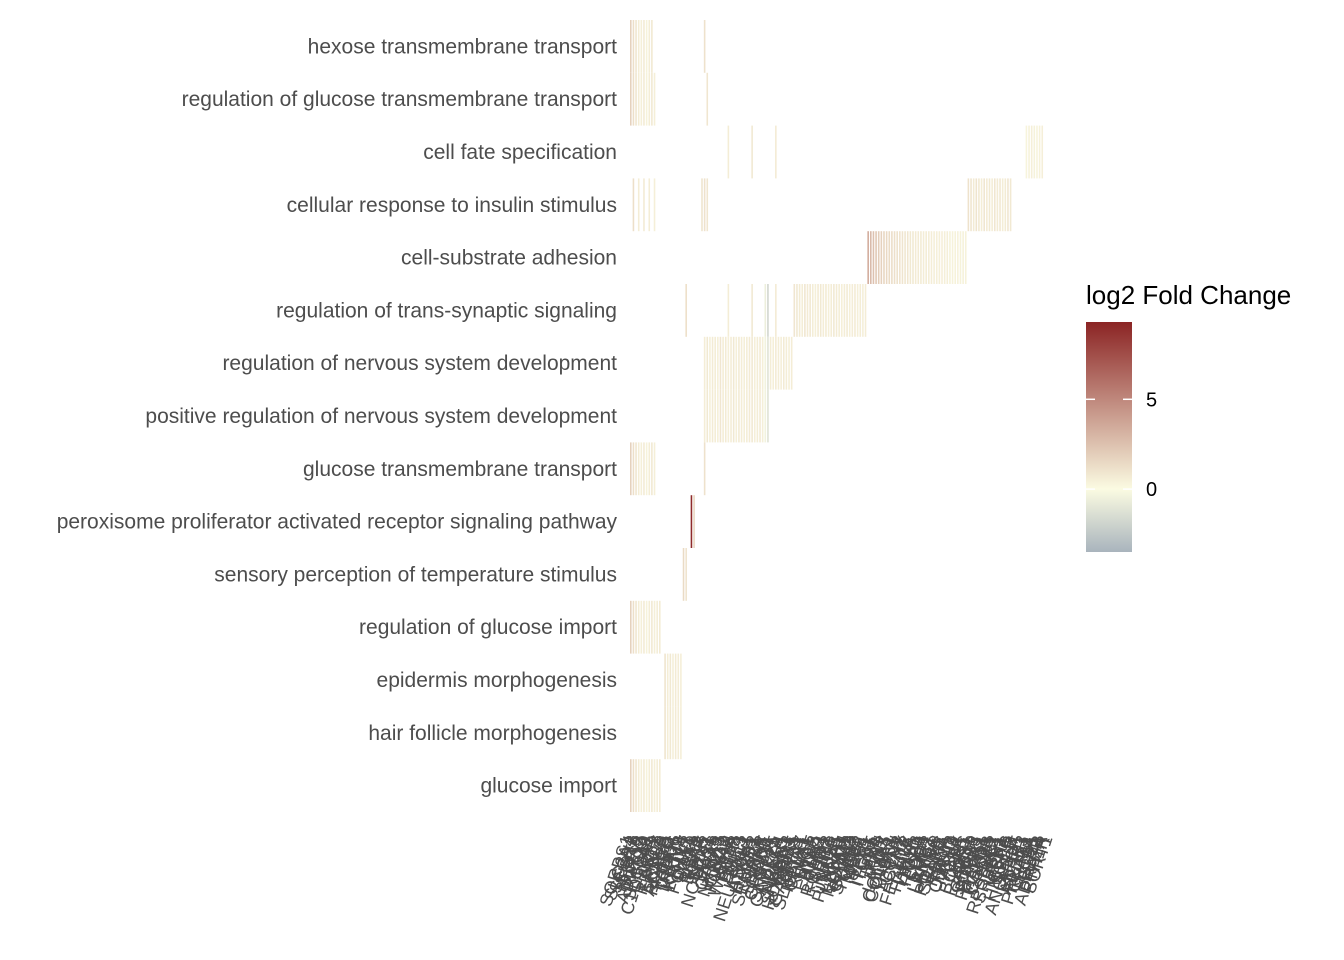 This screenshot has height=960, width=1344. What do you see at coordinates (1151, 400) in the screenshot?
I see `legend-tick-label: 5` at bounding box center [1151, 400].